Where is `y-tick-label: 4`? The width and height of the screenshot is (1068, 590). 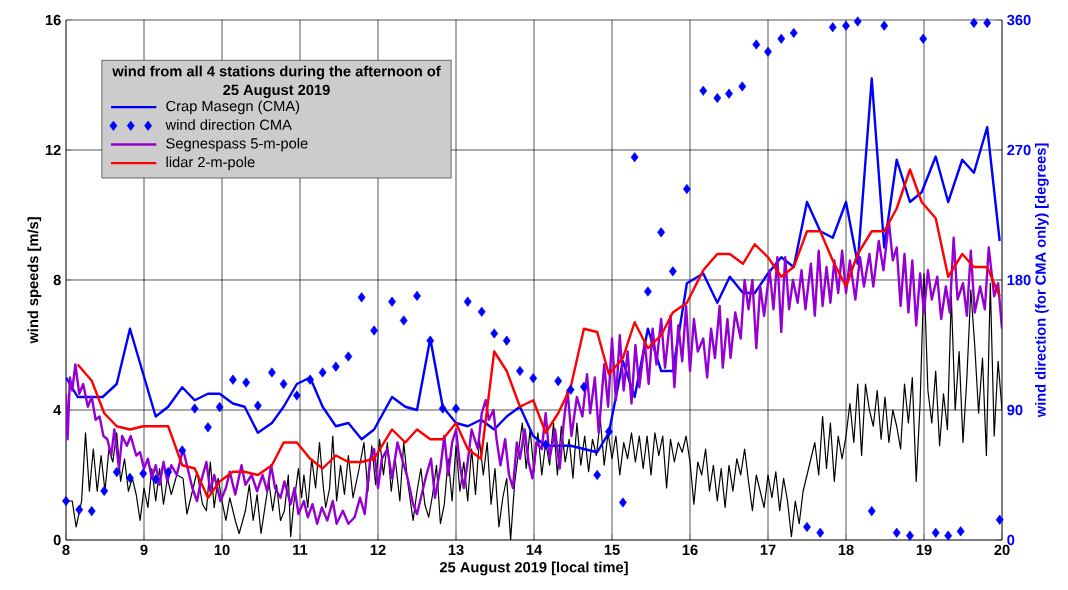
y-tick-label: 4 is located at coordinates (57, 410).